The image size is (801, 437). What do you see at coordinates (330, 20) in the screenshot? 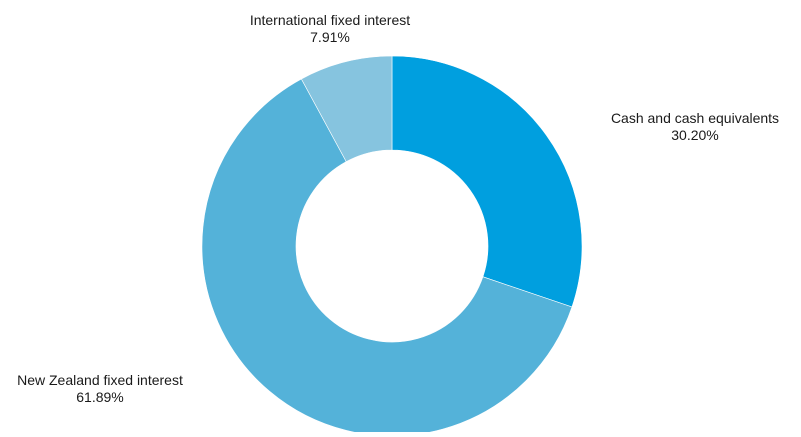
I see `category-label-international: International fixed interest` at bounding box center [330, 20].